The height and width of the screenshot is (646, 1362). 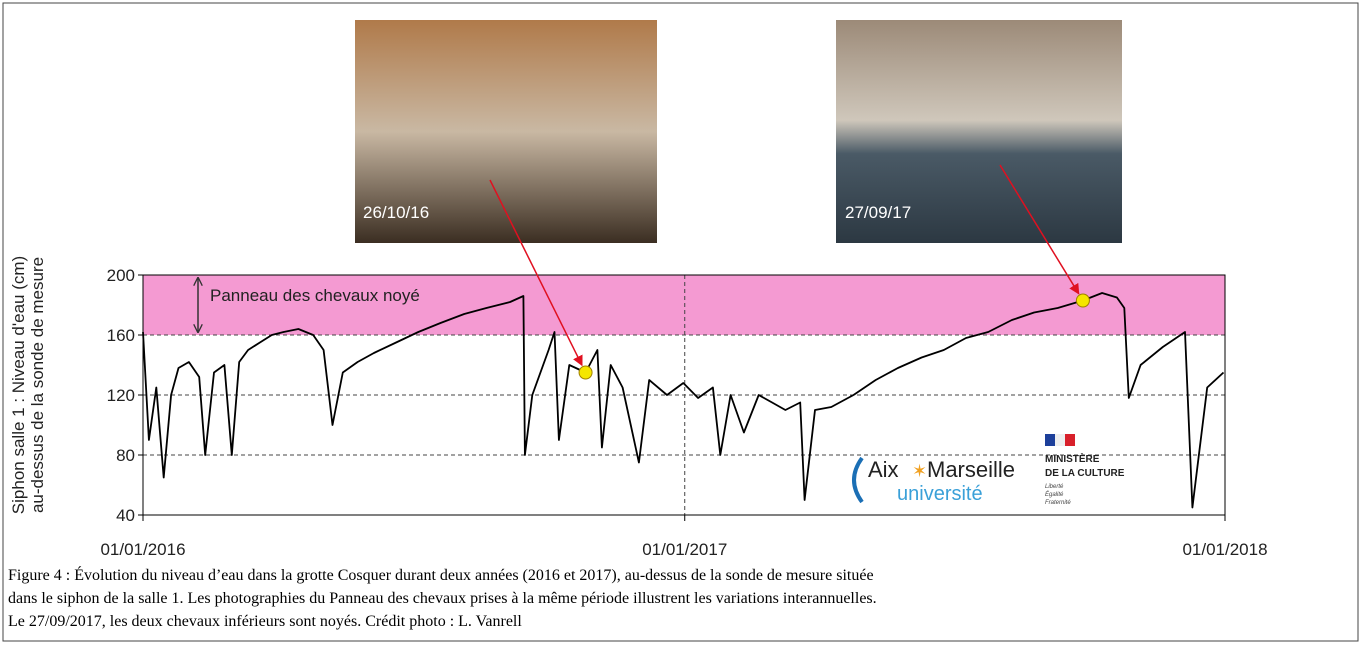 What do you see at coordinates (1054, 487) in the screenshot?
I see `logo-text: Liberté` at bounding box center [1054, 487].